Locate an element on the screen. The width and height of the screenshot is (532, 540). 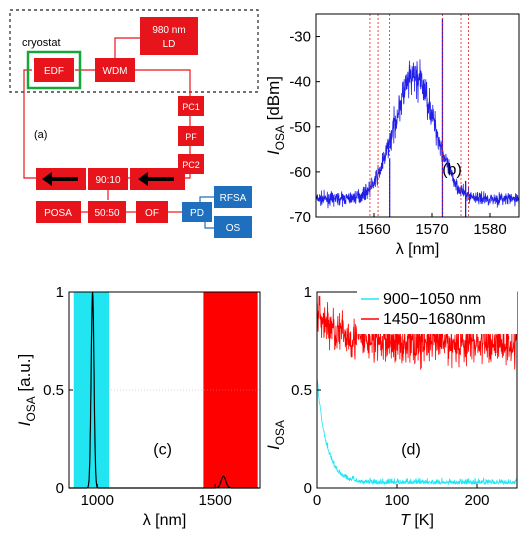
spectrum-trace is located at coordinates (417, 134).